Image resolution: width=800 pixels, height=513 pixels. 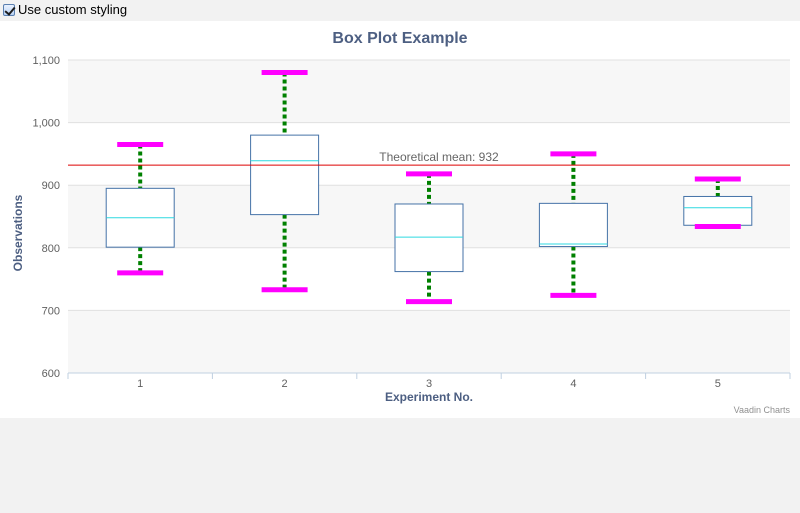 What do you see at coordinates (18, 232) in the screenshot?
I see `y-axis-title: Observations` at bounding box center [18, 232].